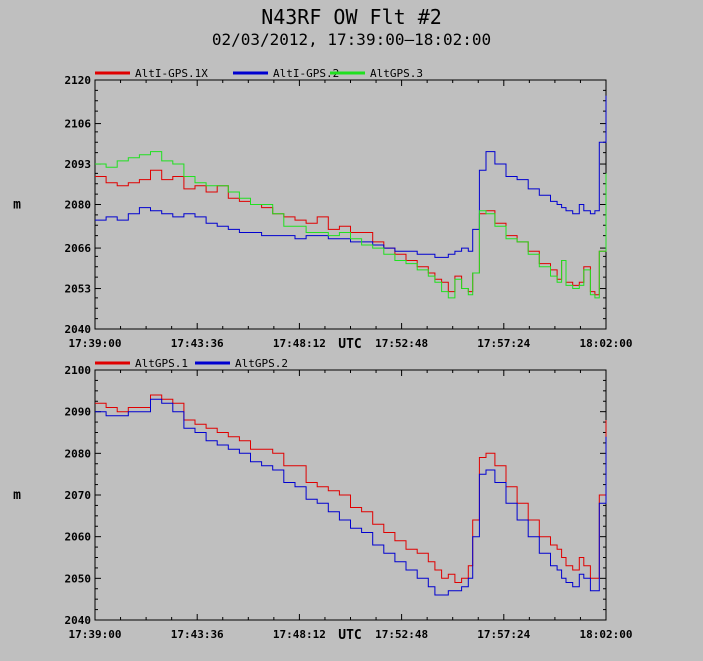 The height and width of the screenshot is (661, 703). Describe the element at coordinates (78, 412) in the screenshot. I see `y-tick-label: 2090` at that location.